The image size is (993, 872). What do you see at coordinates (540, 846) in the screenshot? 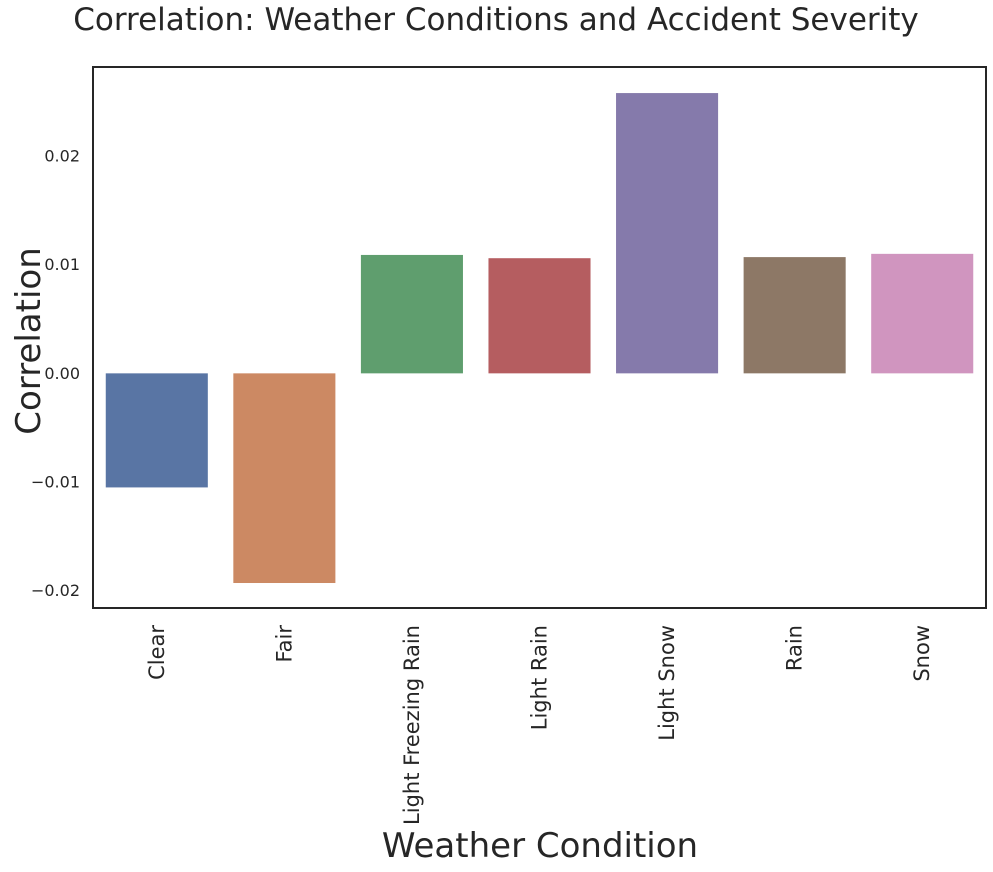
I see `x-axis-label: Weather Condition` at bounding box center [540, 846].